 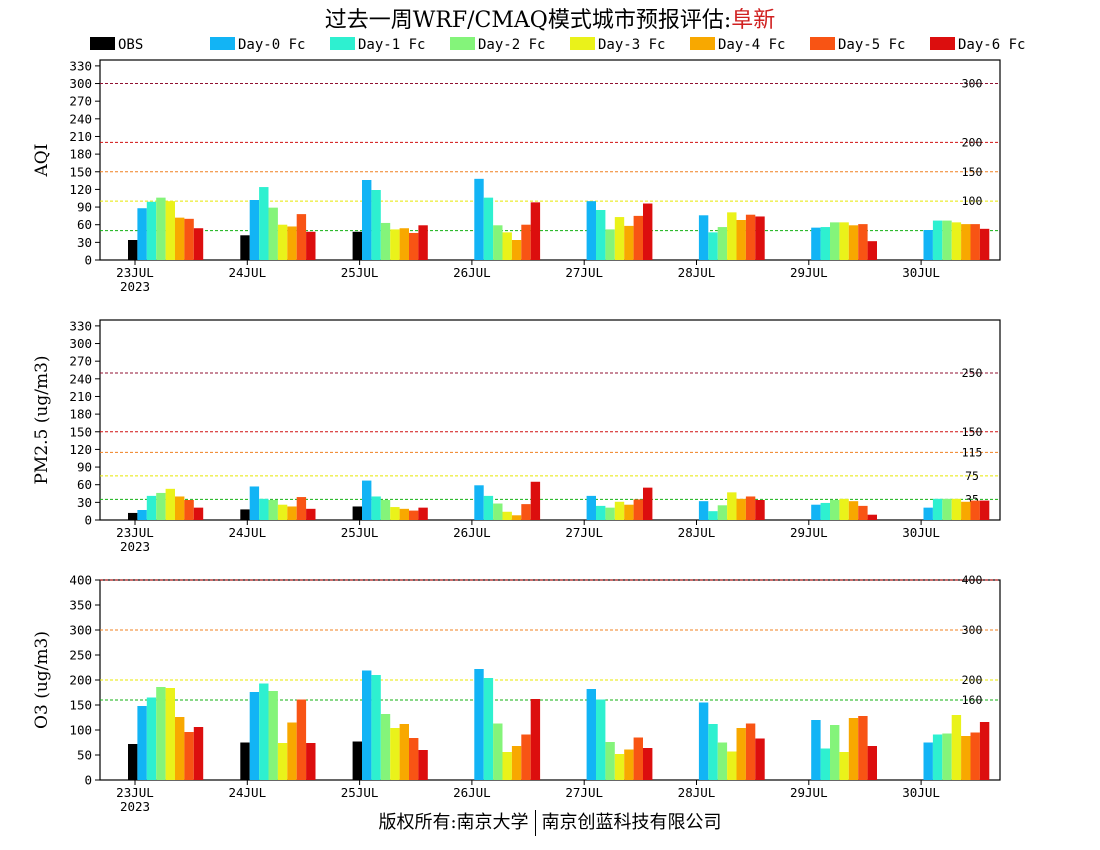 What do you see at coordinates (385, 241) in the screenshot?
I see `panel-1-bar-25JUL-Day-2-Fc` at bounding box center [385, 241].